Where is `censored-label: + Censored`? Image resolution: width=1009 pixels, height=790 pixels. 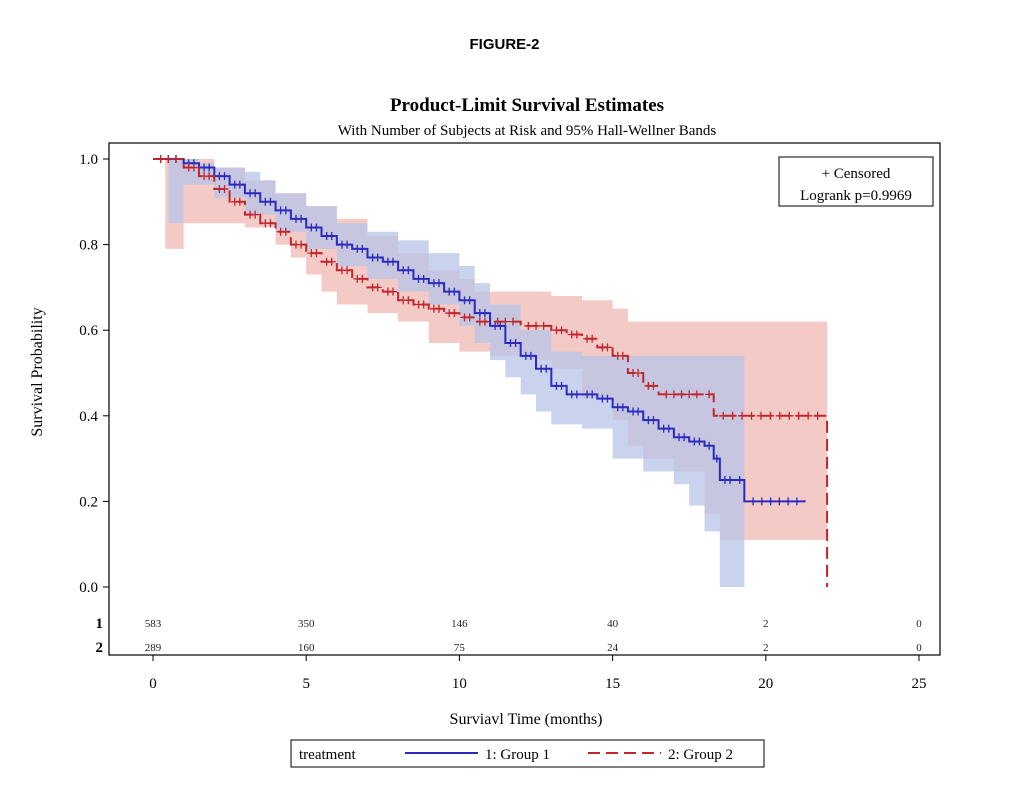 censored-label: + Censored is located at coordinates (856, 174).